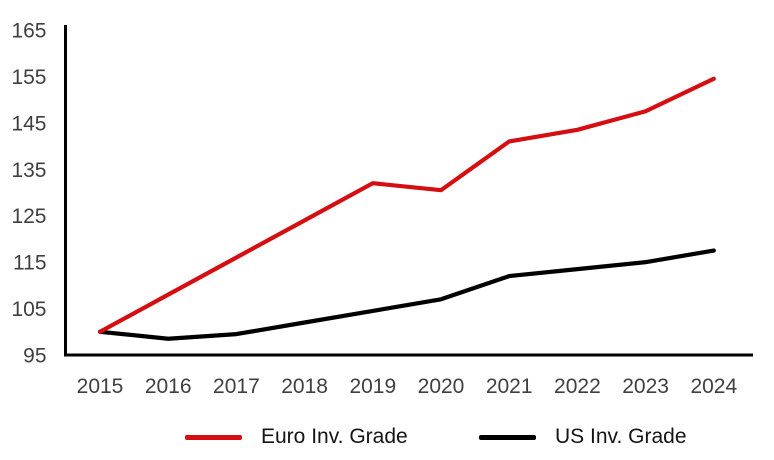 This screenshot has width=774, height=460. What do you see at coordinates (34, 356) in the screenshot?
I see `y-axis-tick-label: 95` at bounding box center [34, 356].